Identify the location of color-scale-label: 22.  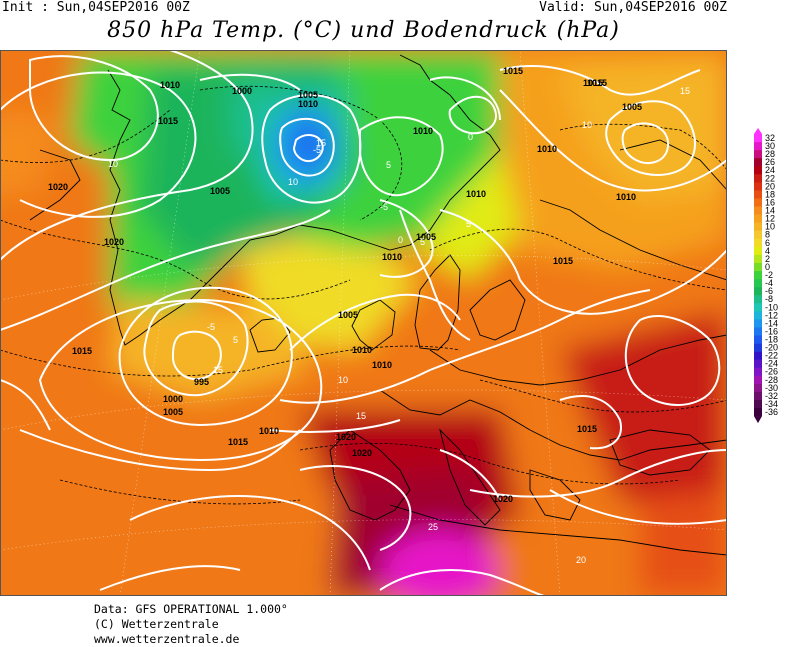
(770, 178).